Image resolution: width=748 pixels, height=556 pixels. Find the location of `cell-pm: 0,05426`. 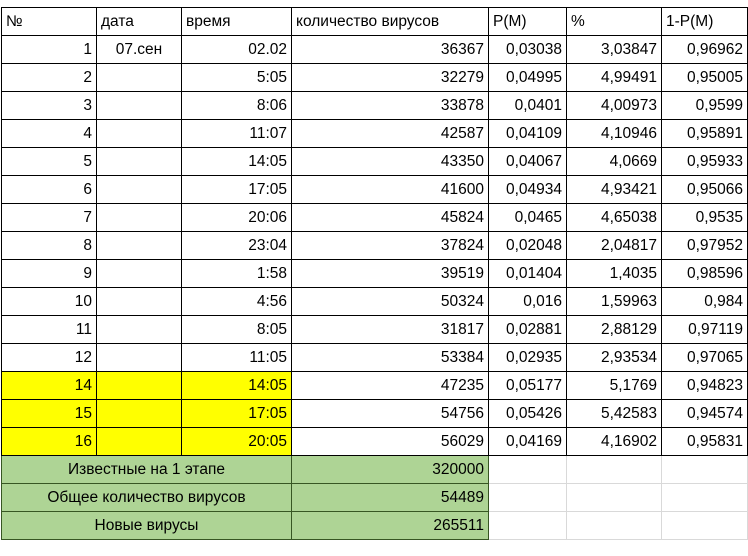

cell-pm: 0,05426 is located at coordinates (527, 413).